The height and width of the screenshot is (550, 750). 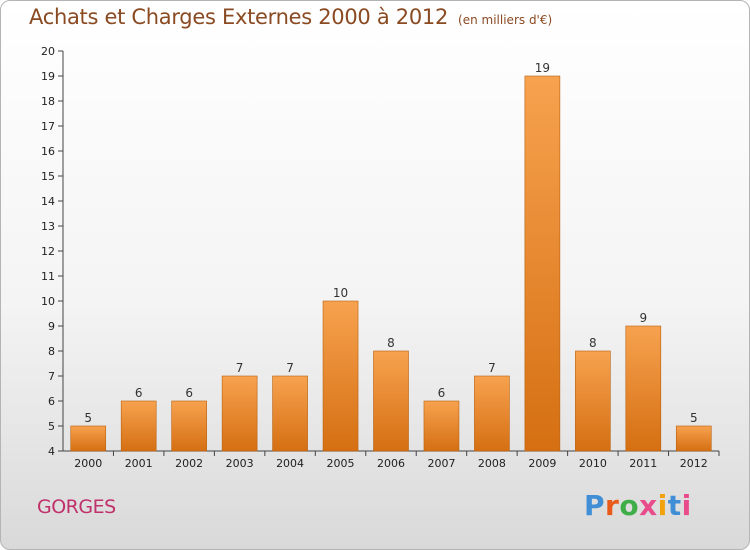 I want to click on data-label-2007: 6, so click(x=442, y=393).